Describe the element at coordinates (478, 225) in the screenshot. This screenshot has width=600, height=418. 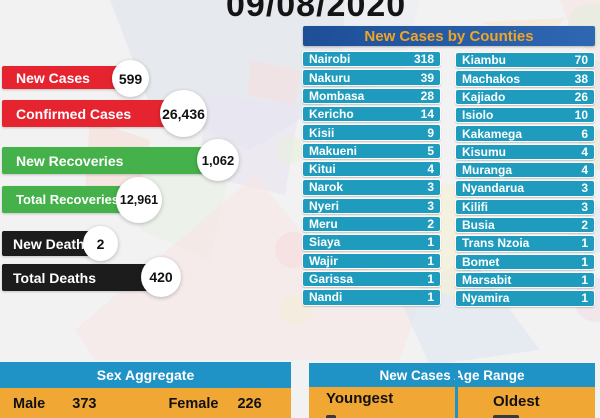
I see `county-name: Busia` at that location.